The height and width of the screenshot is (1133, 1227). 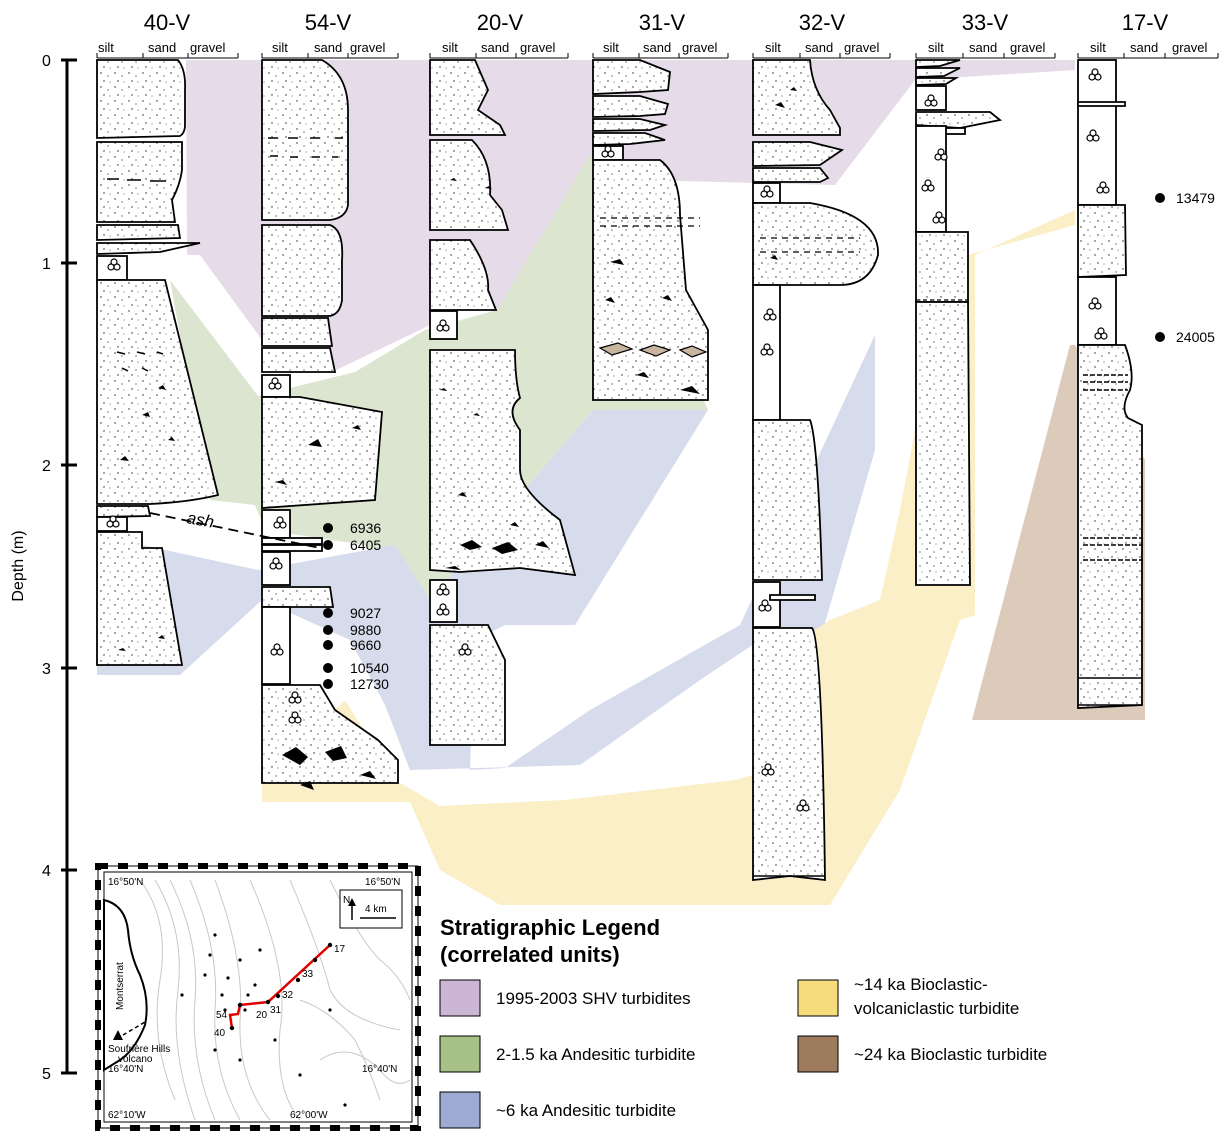 I want to click on core-title-40V: 40-V, so click(x=167, y=22).